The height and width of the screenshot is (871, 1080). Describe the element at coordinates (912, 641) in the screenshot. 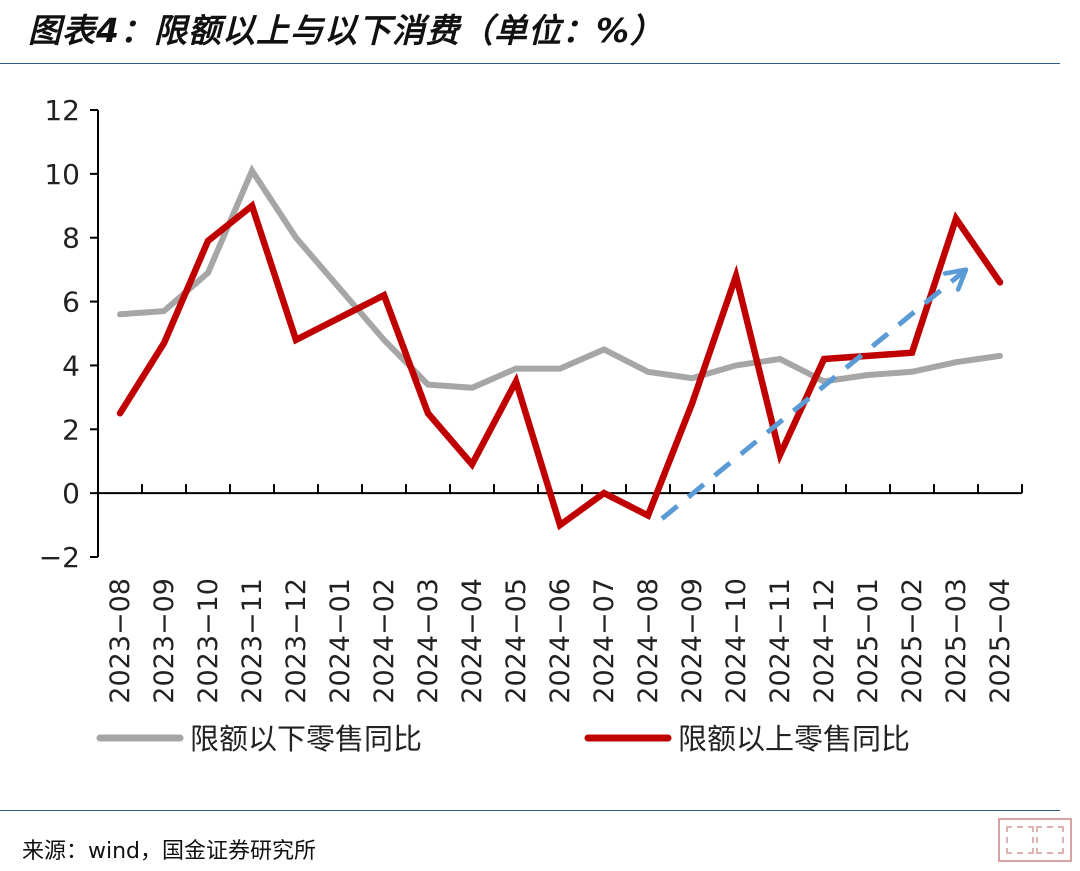

I see `x-tick-label: 2025−02` at that location.